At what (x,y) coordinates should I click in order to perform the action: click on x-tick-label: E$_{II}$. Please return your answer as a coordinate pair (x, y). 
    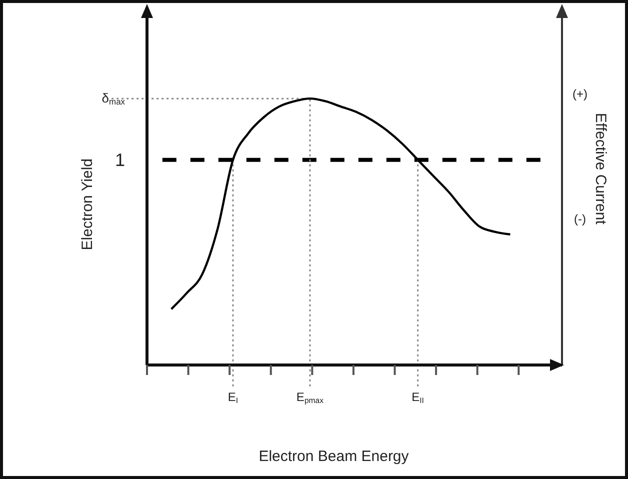
    Looking at the image, I should click on (418, 398).